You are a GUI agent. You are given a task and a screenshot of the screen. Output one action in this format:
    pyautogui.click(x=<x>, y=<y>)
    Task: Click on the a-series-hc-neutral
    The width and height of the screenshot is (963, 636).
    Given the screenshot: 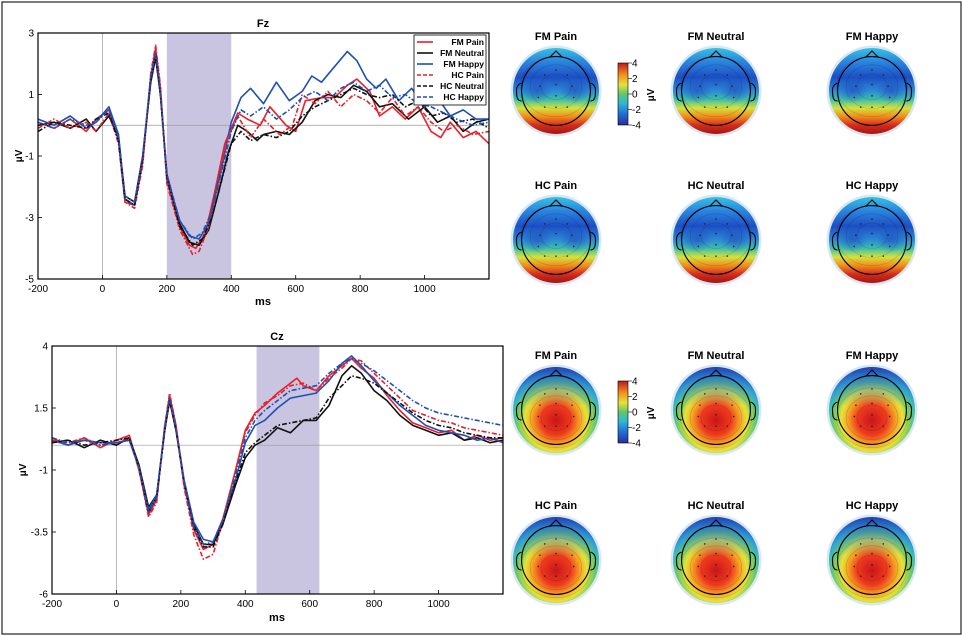 What is the action you would take?
    pyautogui.click(x=263, y=149)
    